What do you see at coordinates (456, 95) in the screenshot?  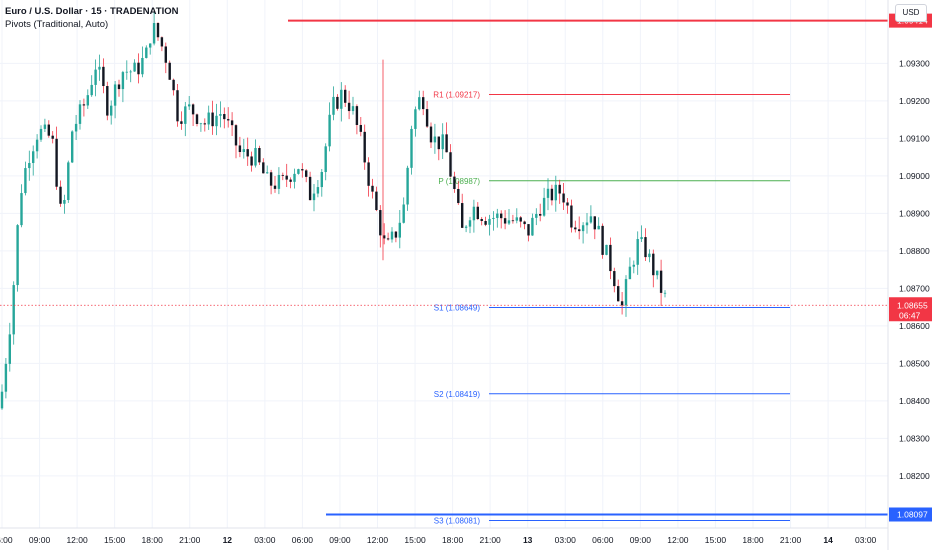 I see `pivot-level-label: R1 (1.09217)` at bounding box center [456, 95].